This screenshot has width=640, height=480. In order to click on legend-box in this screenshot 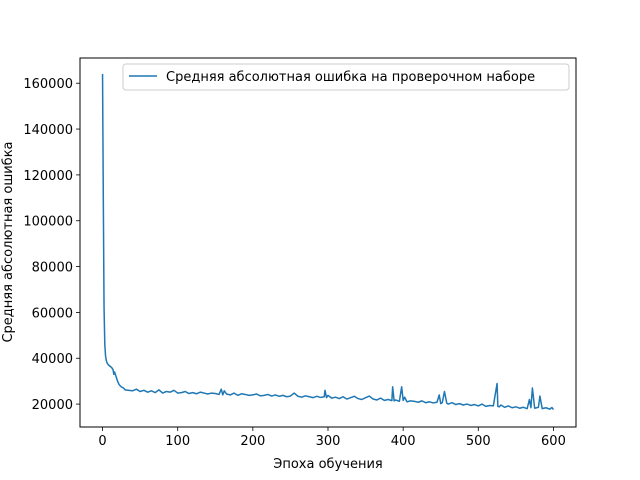, I will do `click(346, 77)`.